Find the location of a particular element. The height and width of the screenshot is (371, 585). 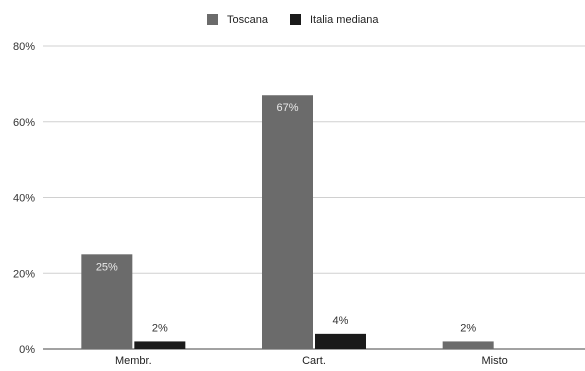

x-axis: Membr. Cart. Misto is located at coordinates (311, 361).